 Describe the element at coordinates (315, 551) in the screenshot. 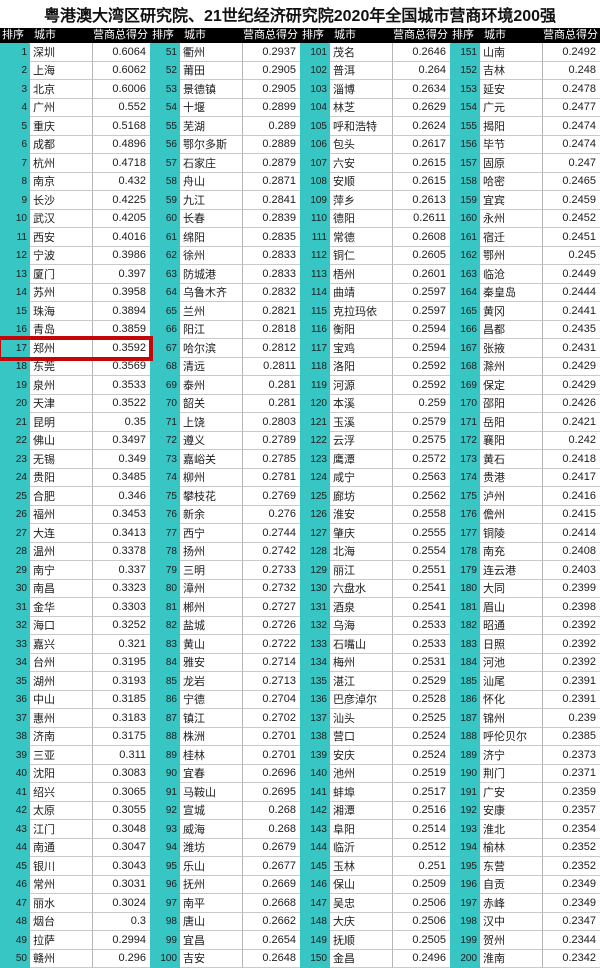

I see `rank-cell: 128` at that location.